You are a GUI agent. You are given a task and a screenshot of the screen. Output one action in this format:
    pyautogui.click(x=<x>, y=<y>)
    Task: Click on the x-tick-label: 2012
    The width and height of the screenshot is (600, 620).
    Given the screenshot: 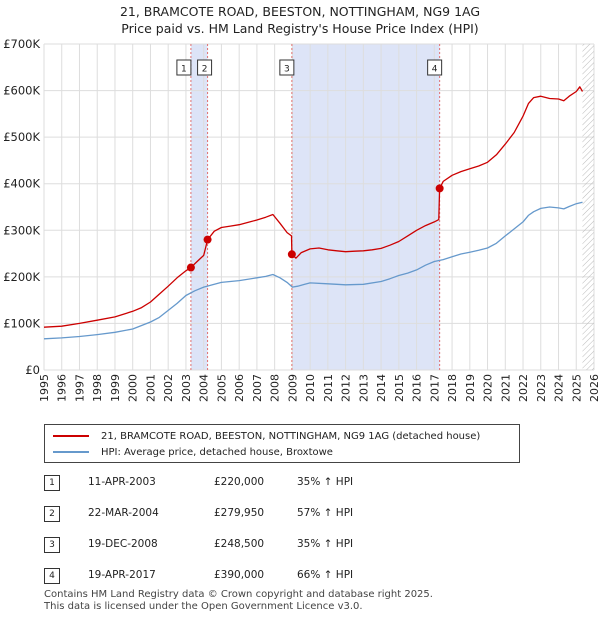 What is the action you would take?
    pyautogui.click(x=346, y=388)
    